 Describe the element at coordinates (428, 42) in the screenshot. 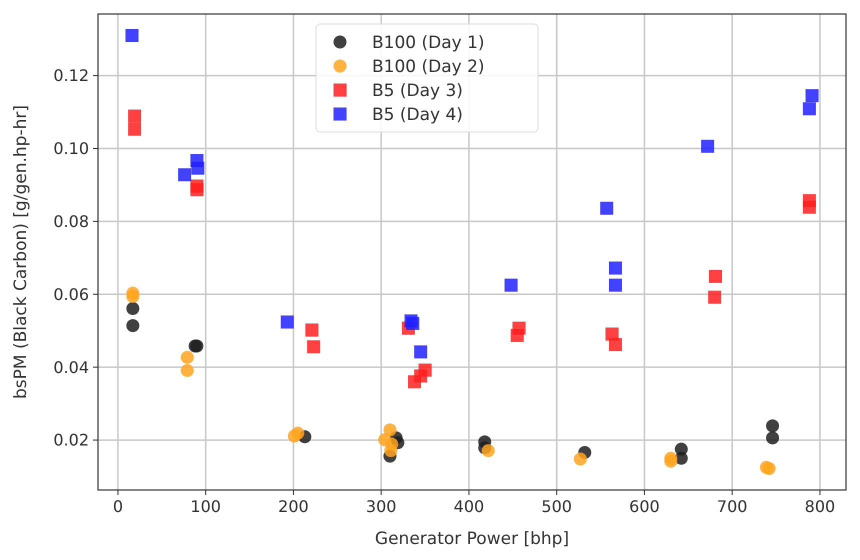

I see `legend-label: B100 (Day 1)` at that location.